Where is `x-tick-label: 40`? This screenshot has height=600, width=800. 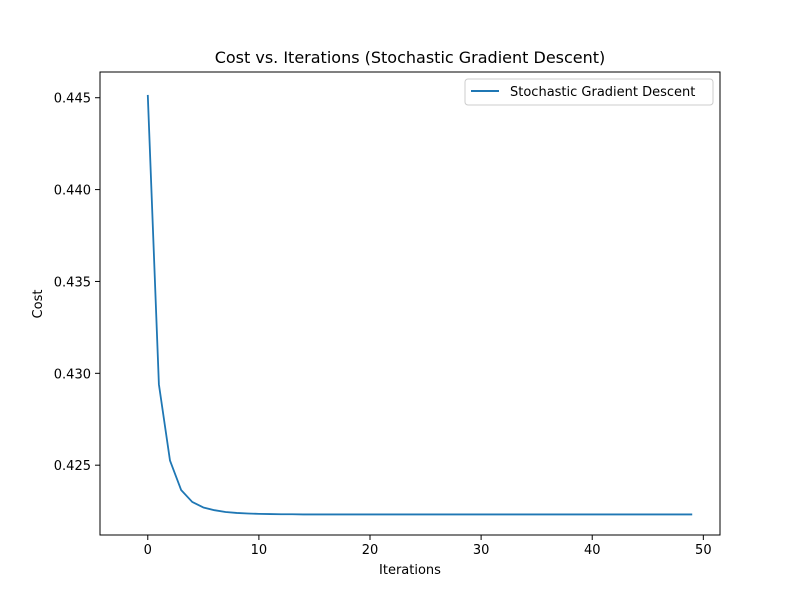 x-tick-label: 40 is located at coordinates (592, 550).